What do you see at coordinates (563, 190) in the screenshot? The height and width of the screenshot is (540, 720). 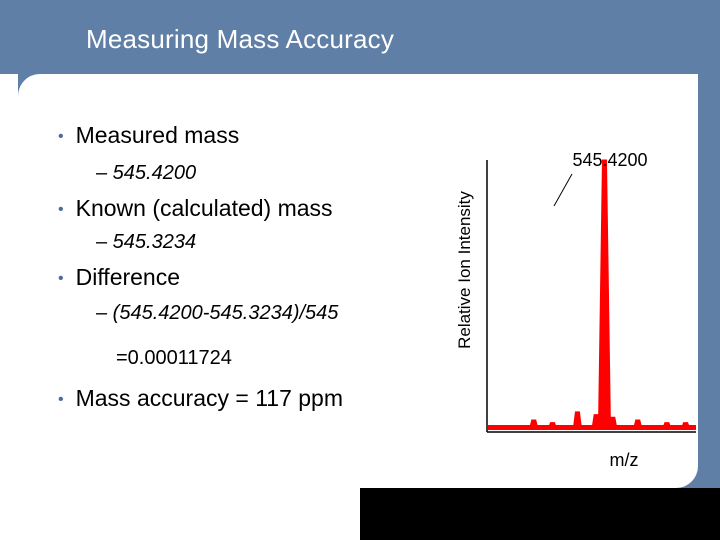 I see `annotation-leader-line` at bounding box center [563, 190].